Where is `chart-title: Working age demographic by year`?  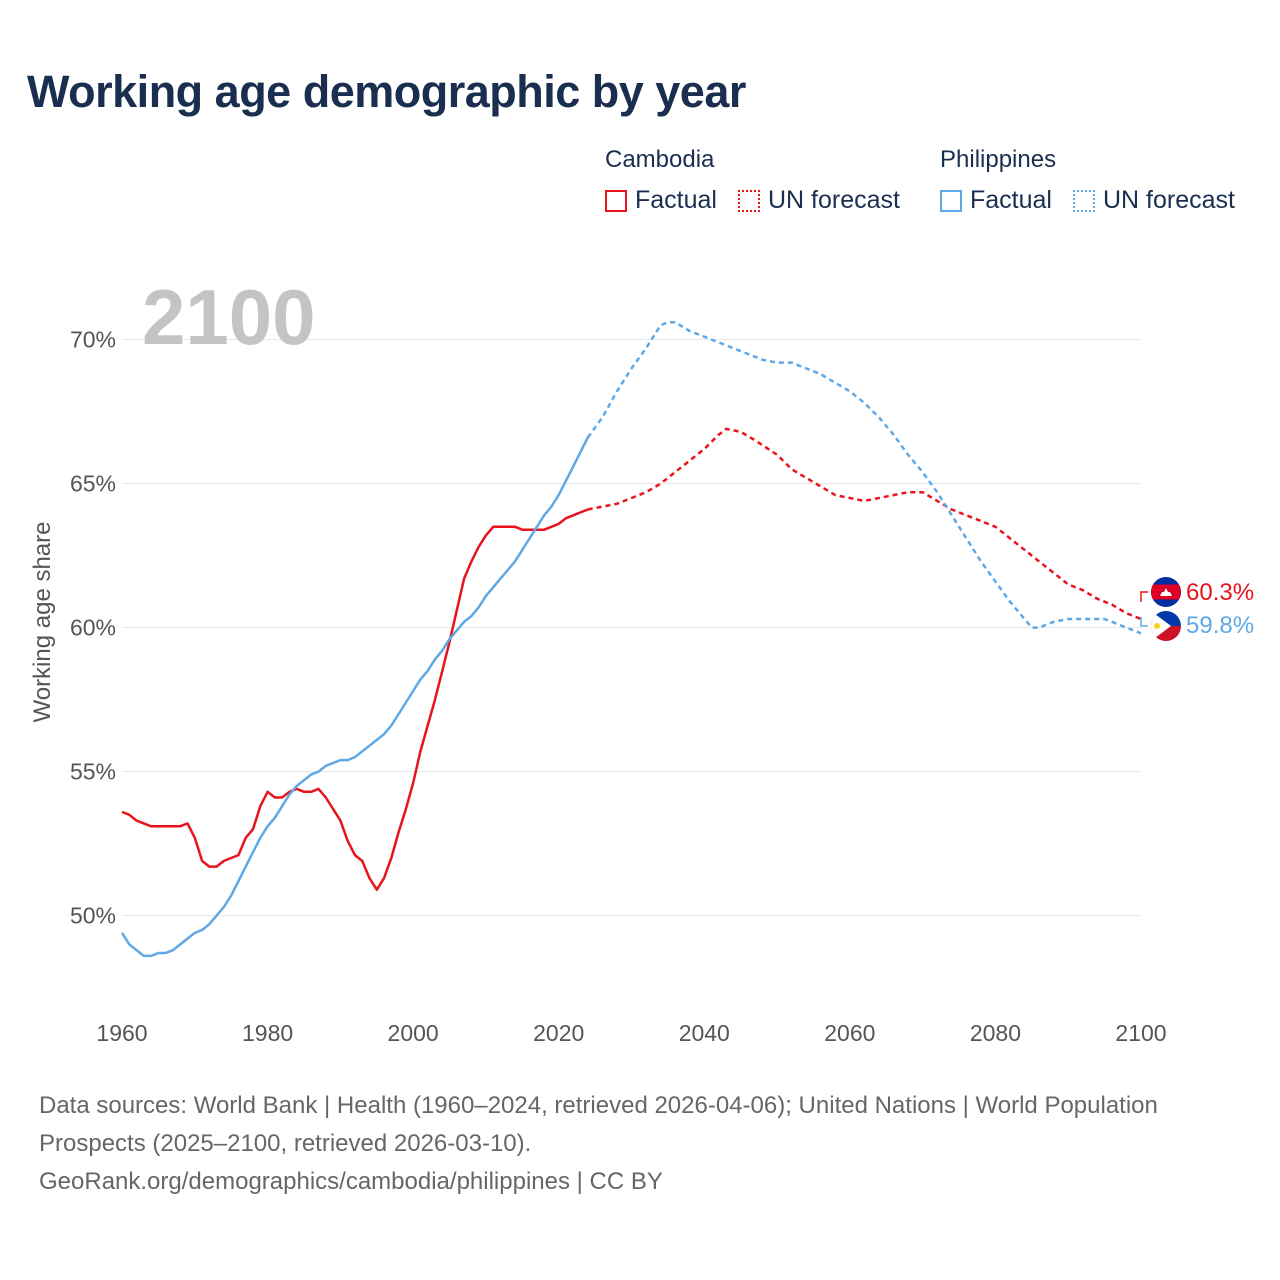
chart-title: Working age demographic by year is located at coordinates (386, 91).